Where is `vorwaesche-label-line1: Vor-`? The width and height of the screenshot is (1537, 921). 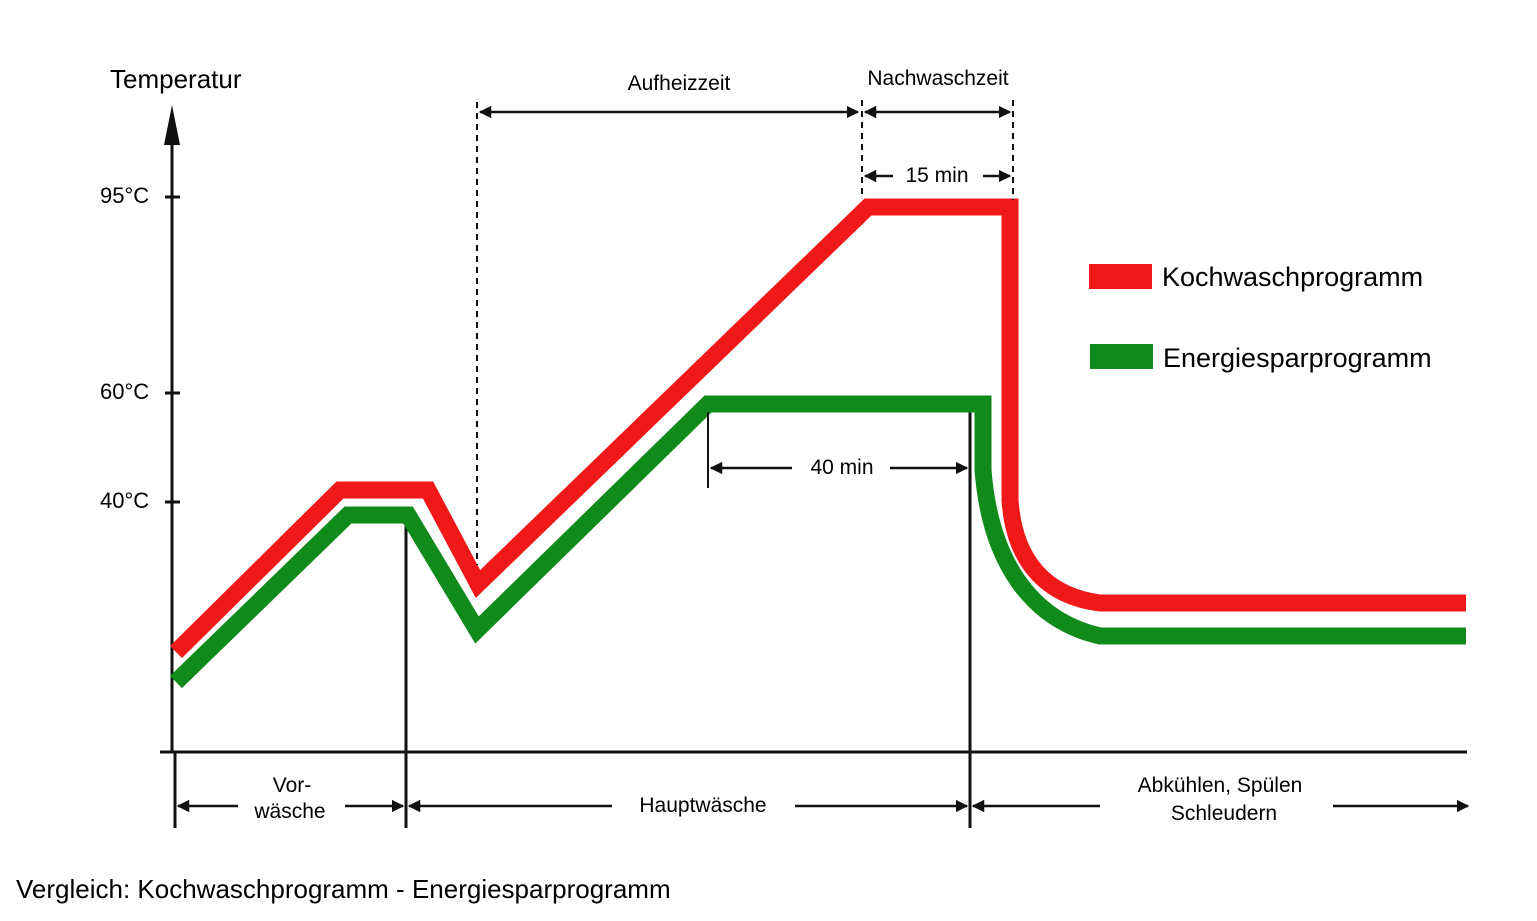 vorwaesche-label-line1: Vor- is located at coordinates (292, 785).